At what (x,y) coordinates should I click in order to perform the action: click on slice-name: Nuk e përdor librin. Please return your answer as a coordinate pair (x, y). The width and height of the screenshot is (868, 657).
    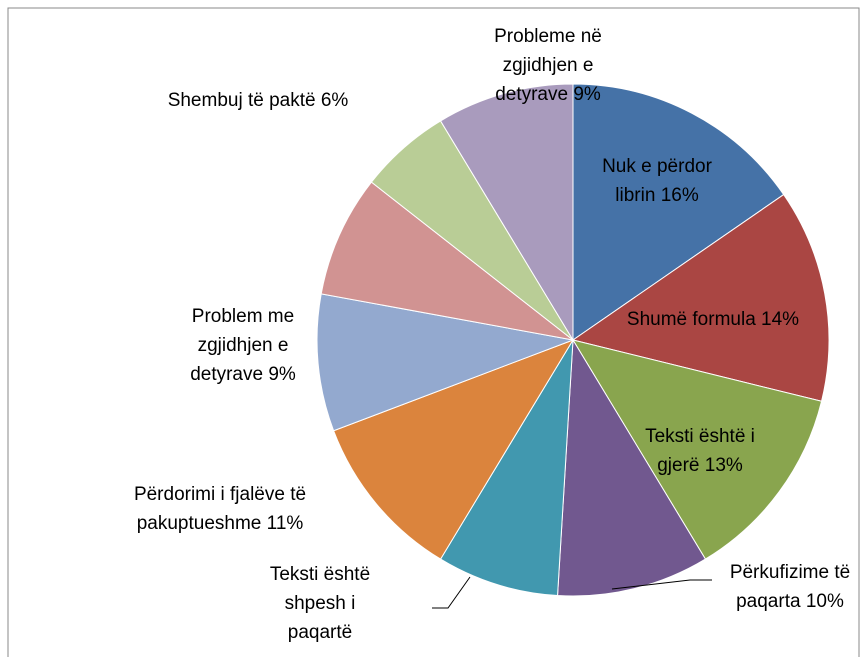
    Looking at the image, I should click on (657, 181).